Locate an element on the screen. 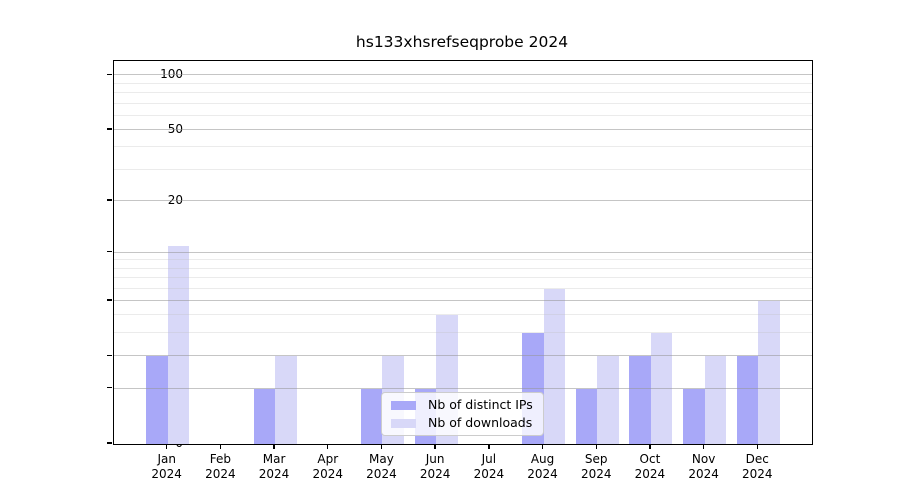 This screenshot has height=500, width=900. x-tick-label: Sep 2024 is located at coordinates (596, 466).